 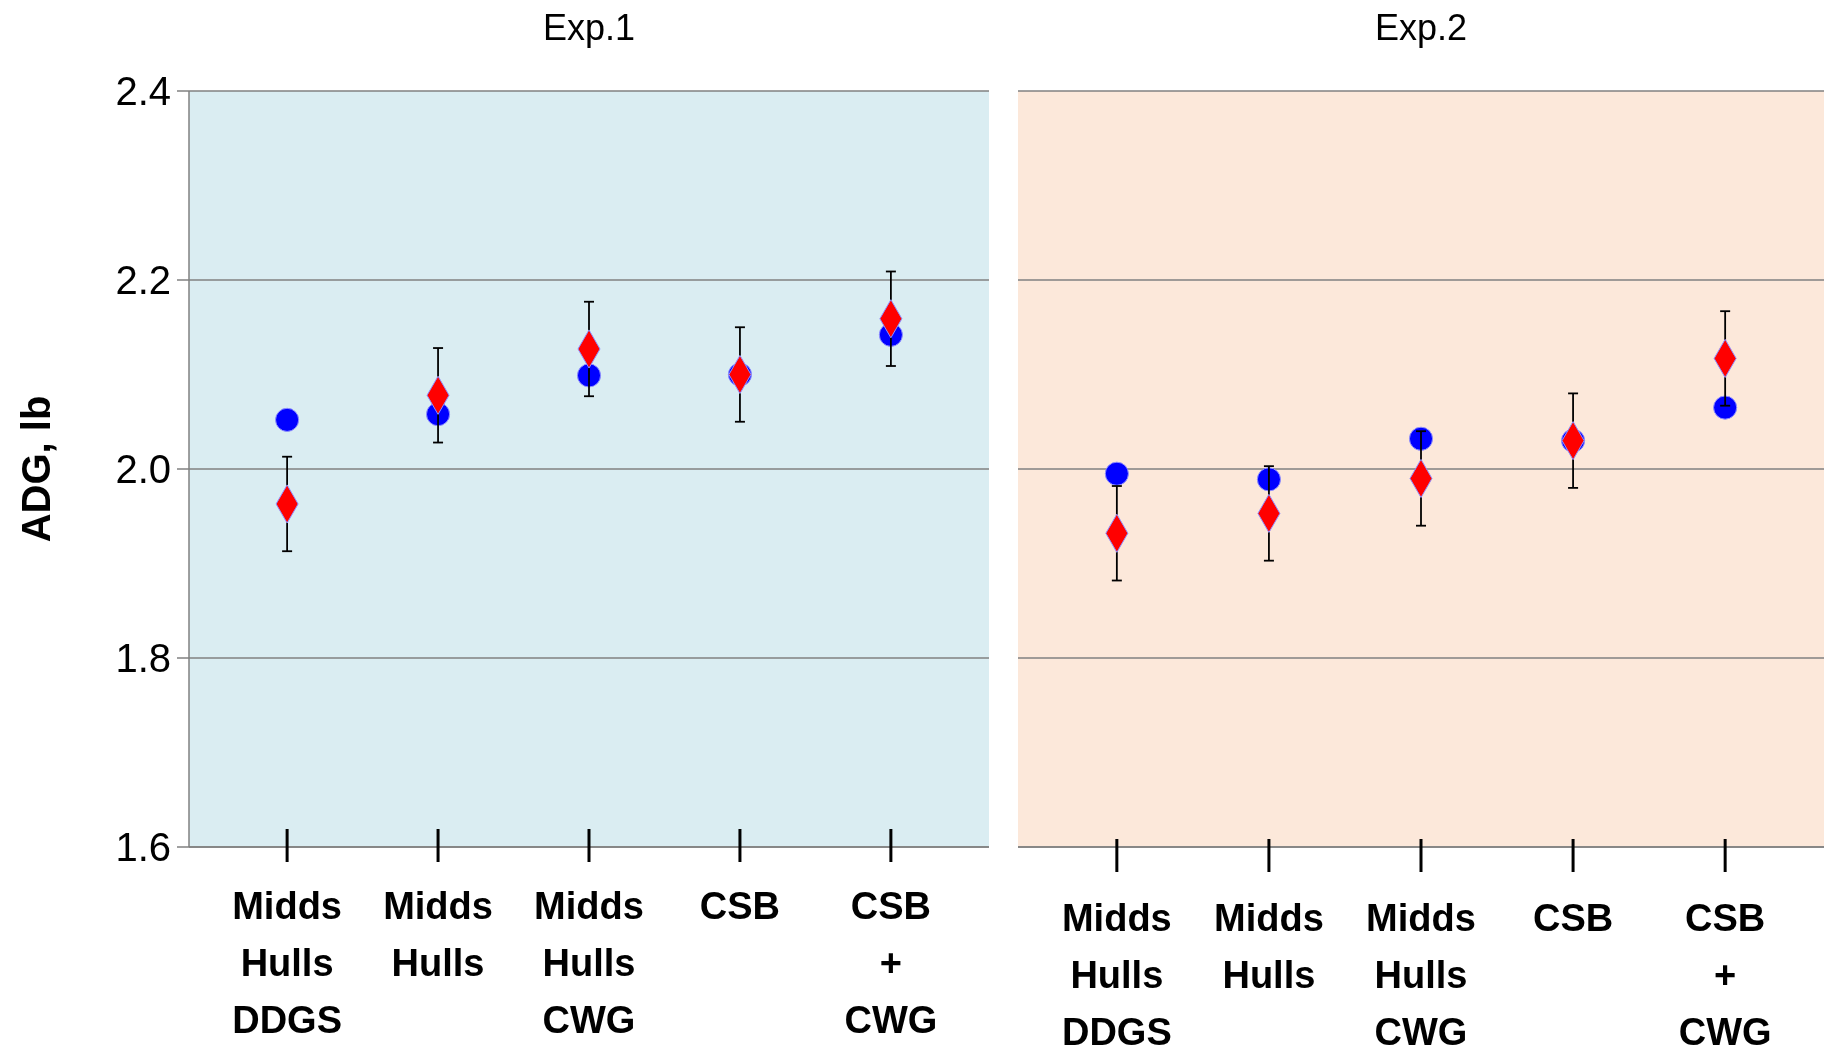 What do you see at coordinates (143, 847) in the screenshot?
I see `y-tick-label: 1.6` at bounding box center [143, 847].